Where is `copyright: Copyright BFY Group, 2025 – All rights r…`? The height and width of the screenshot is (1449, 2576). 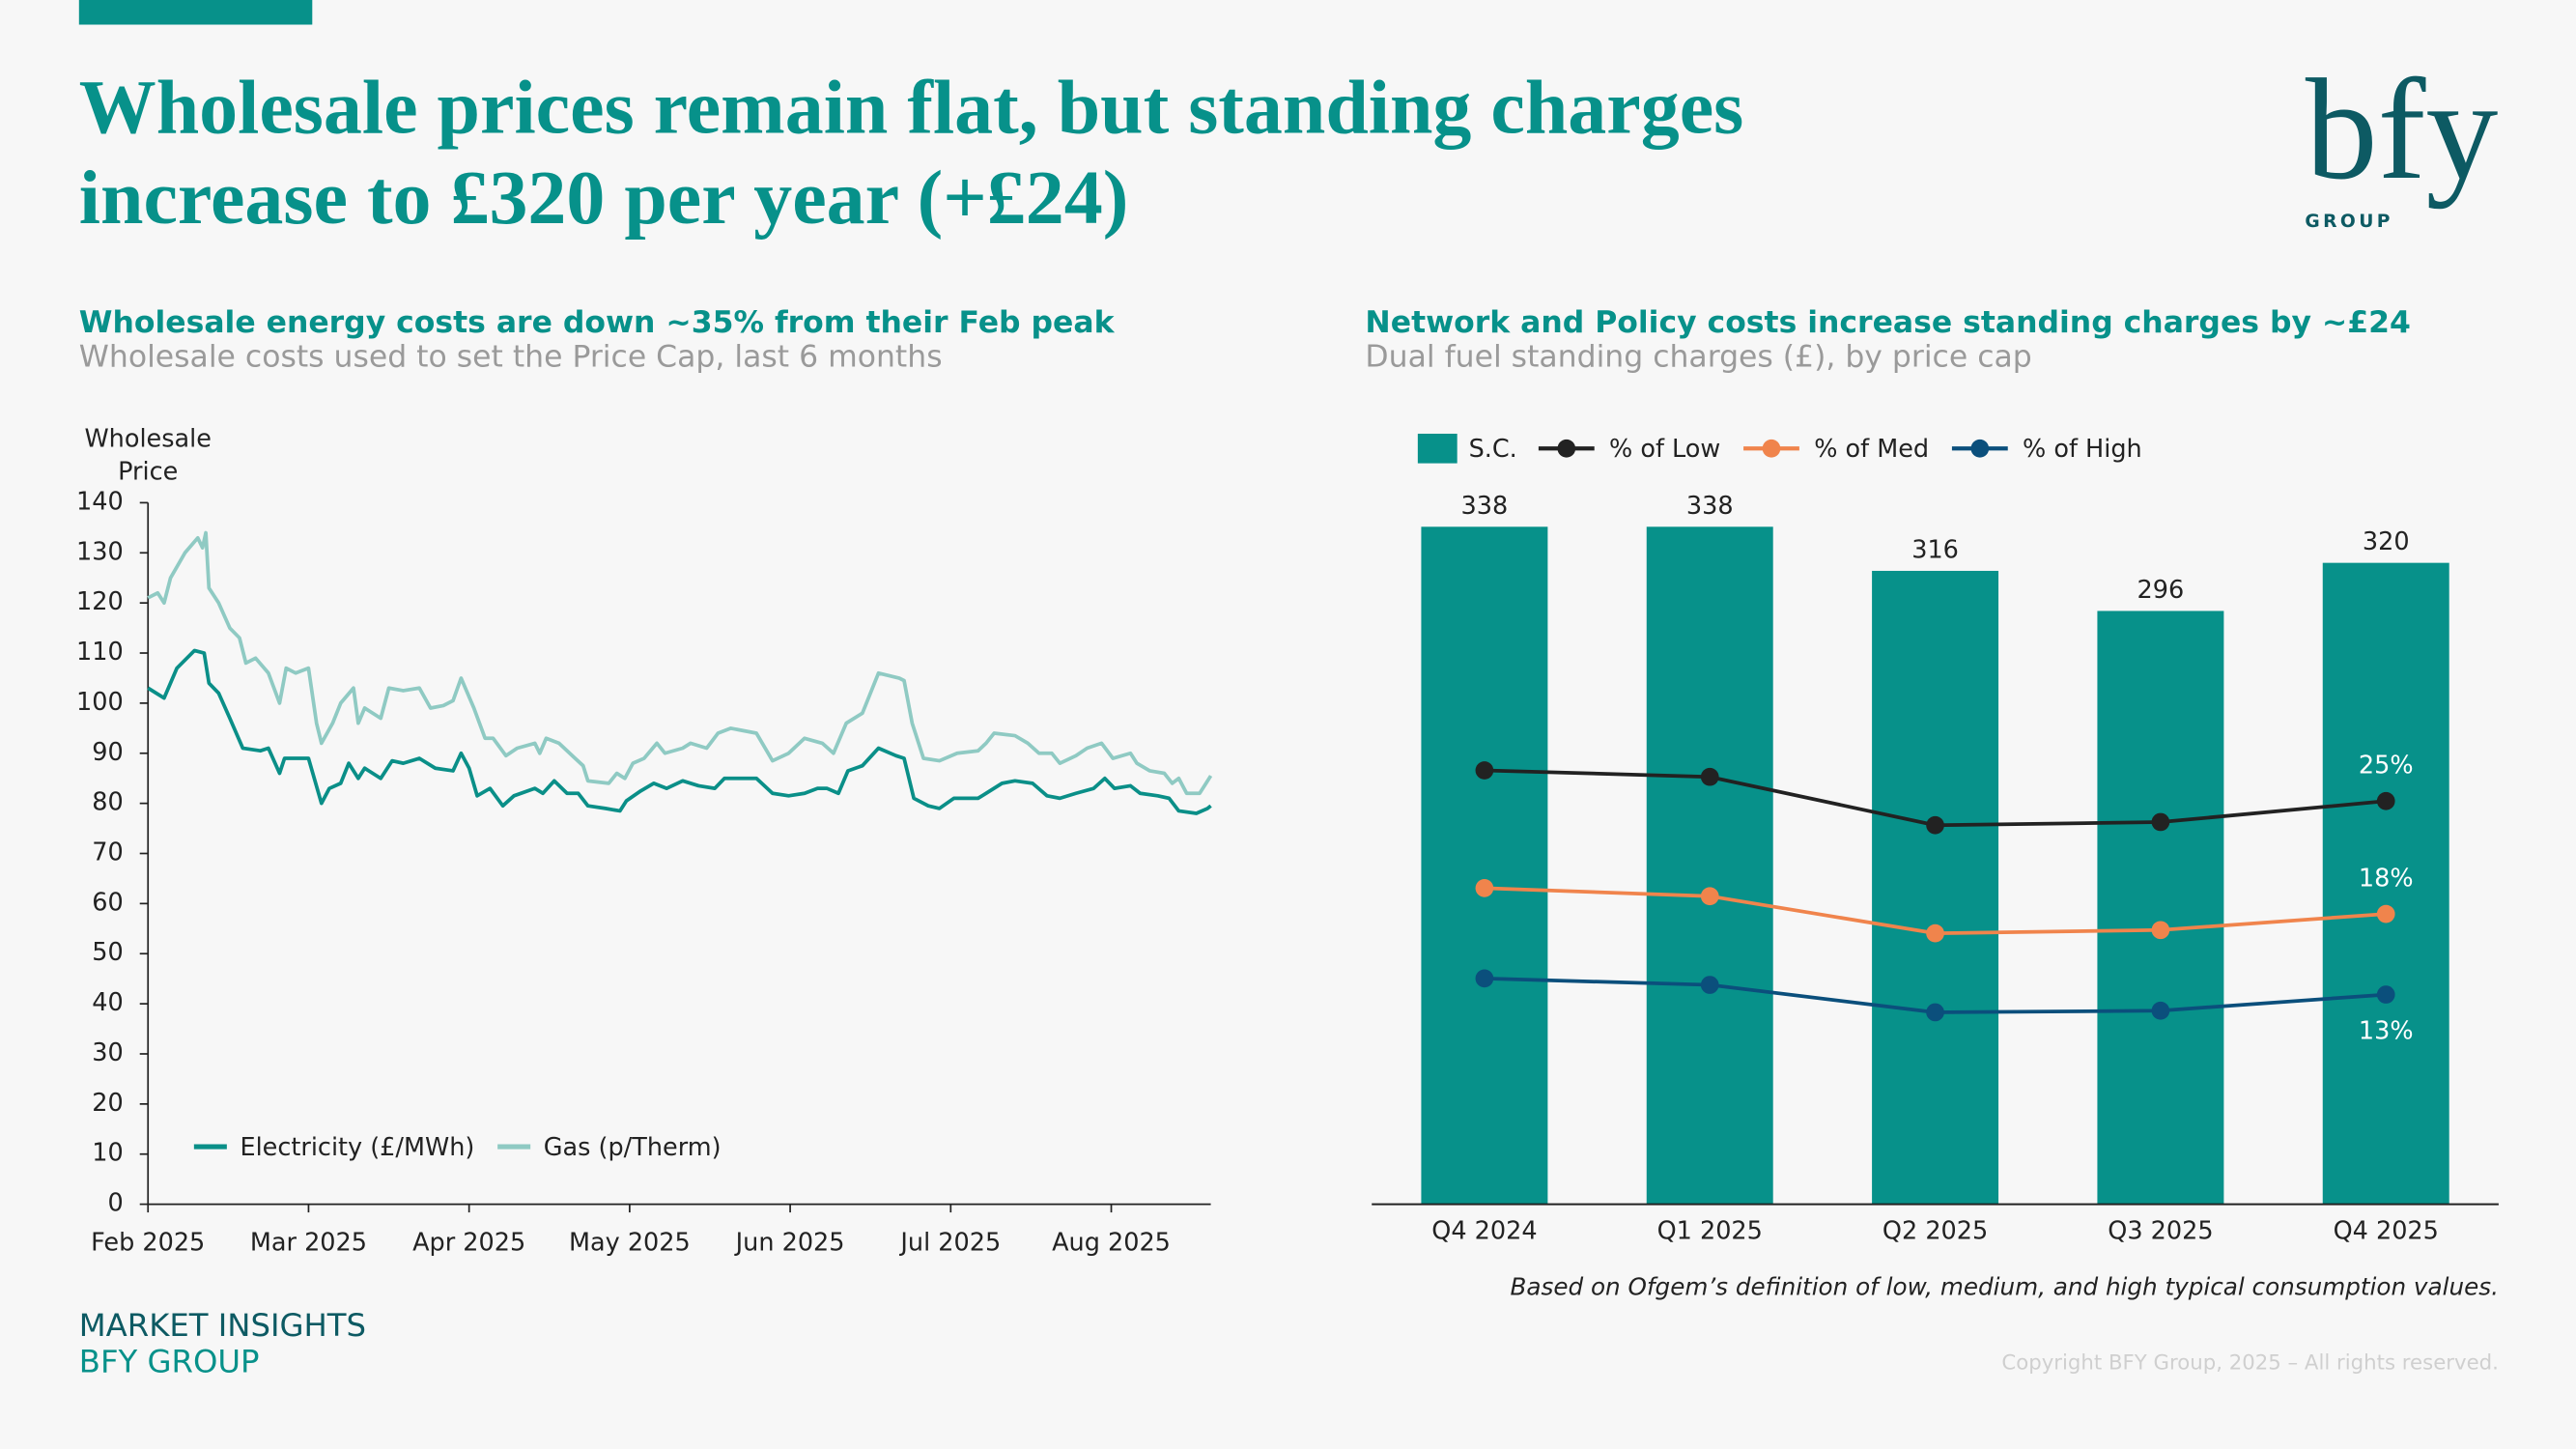 copyright: Copyright BFY Group, 2025 – All rights r… is located at coordinates (2250, 1363).